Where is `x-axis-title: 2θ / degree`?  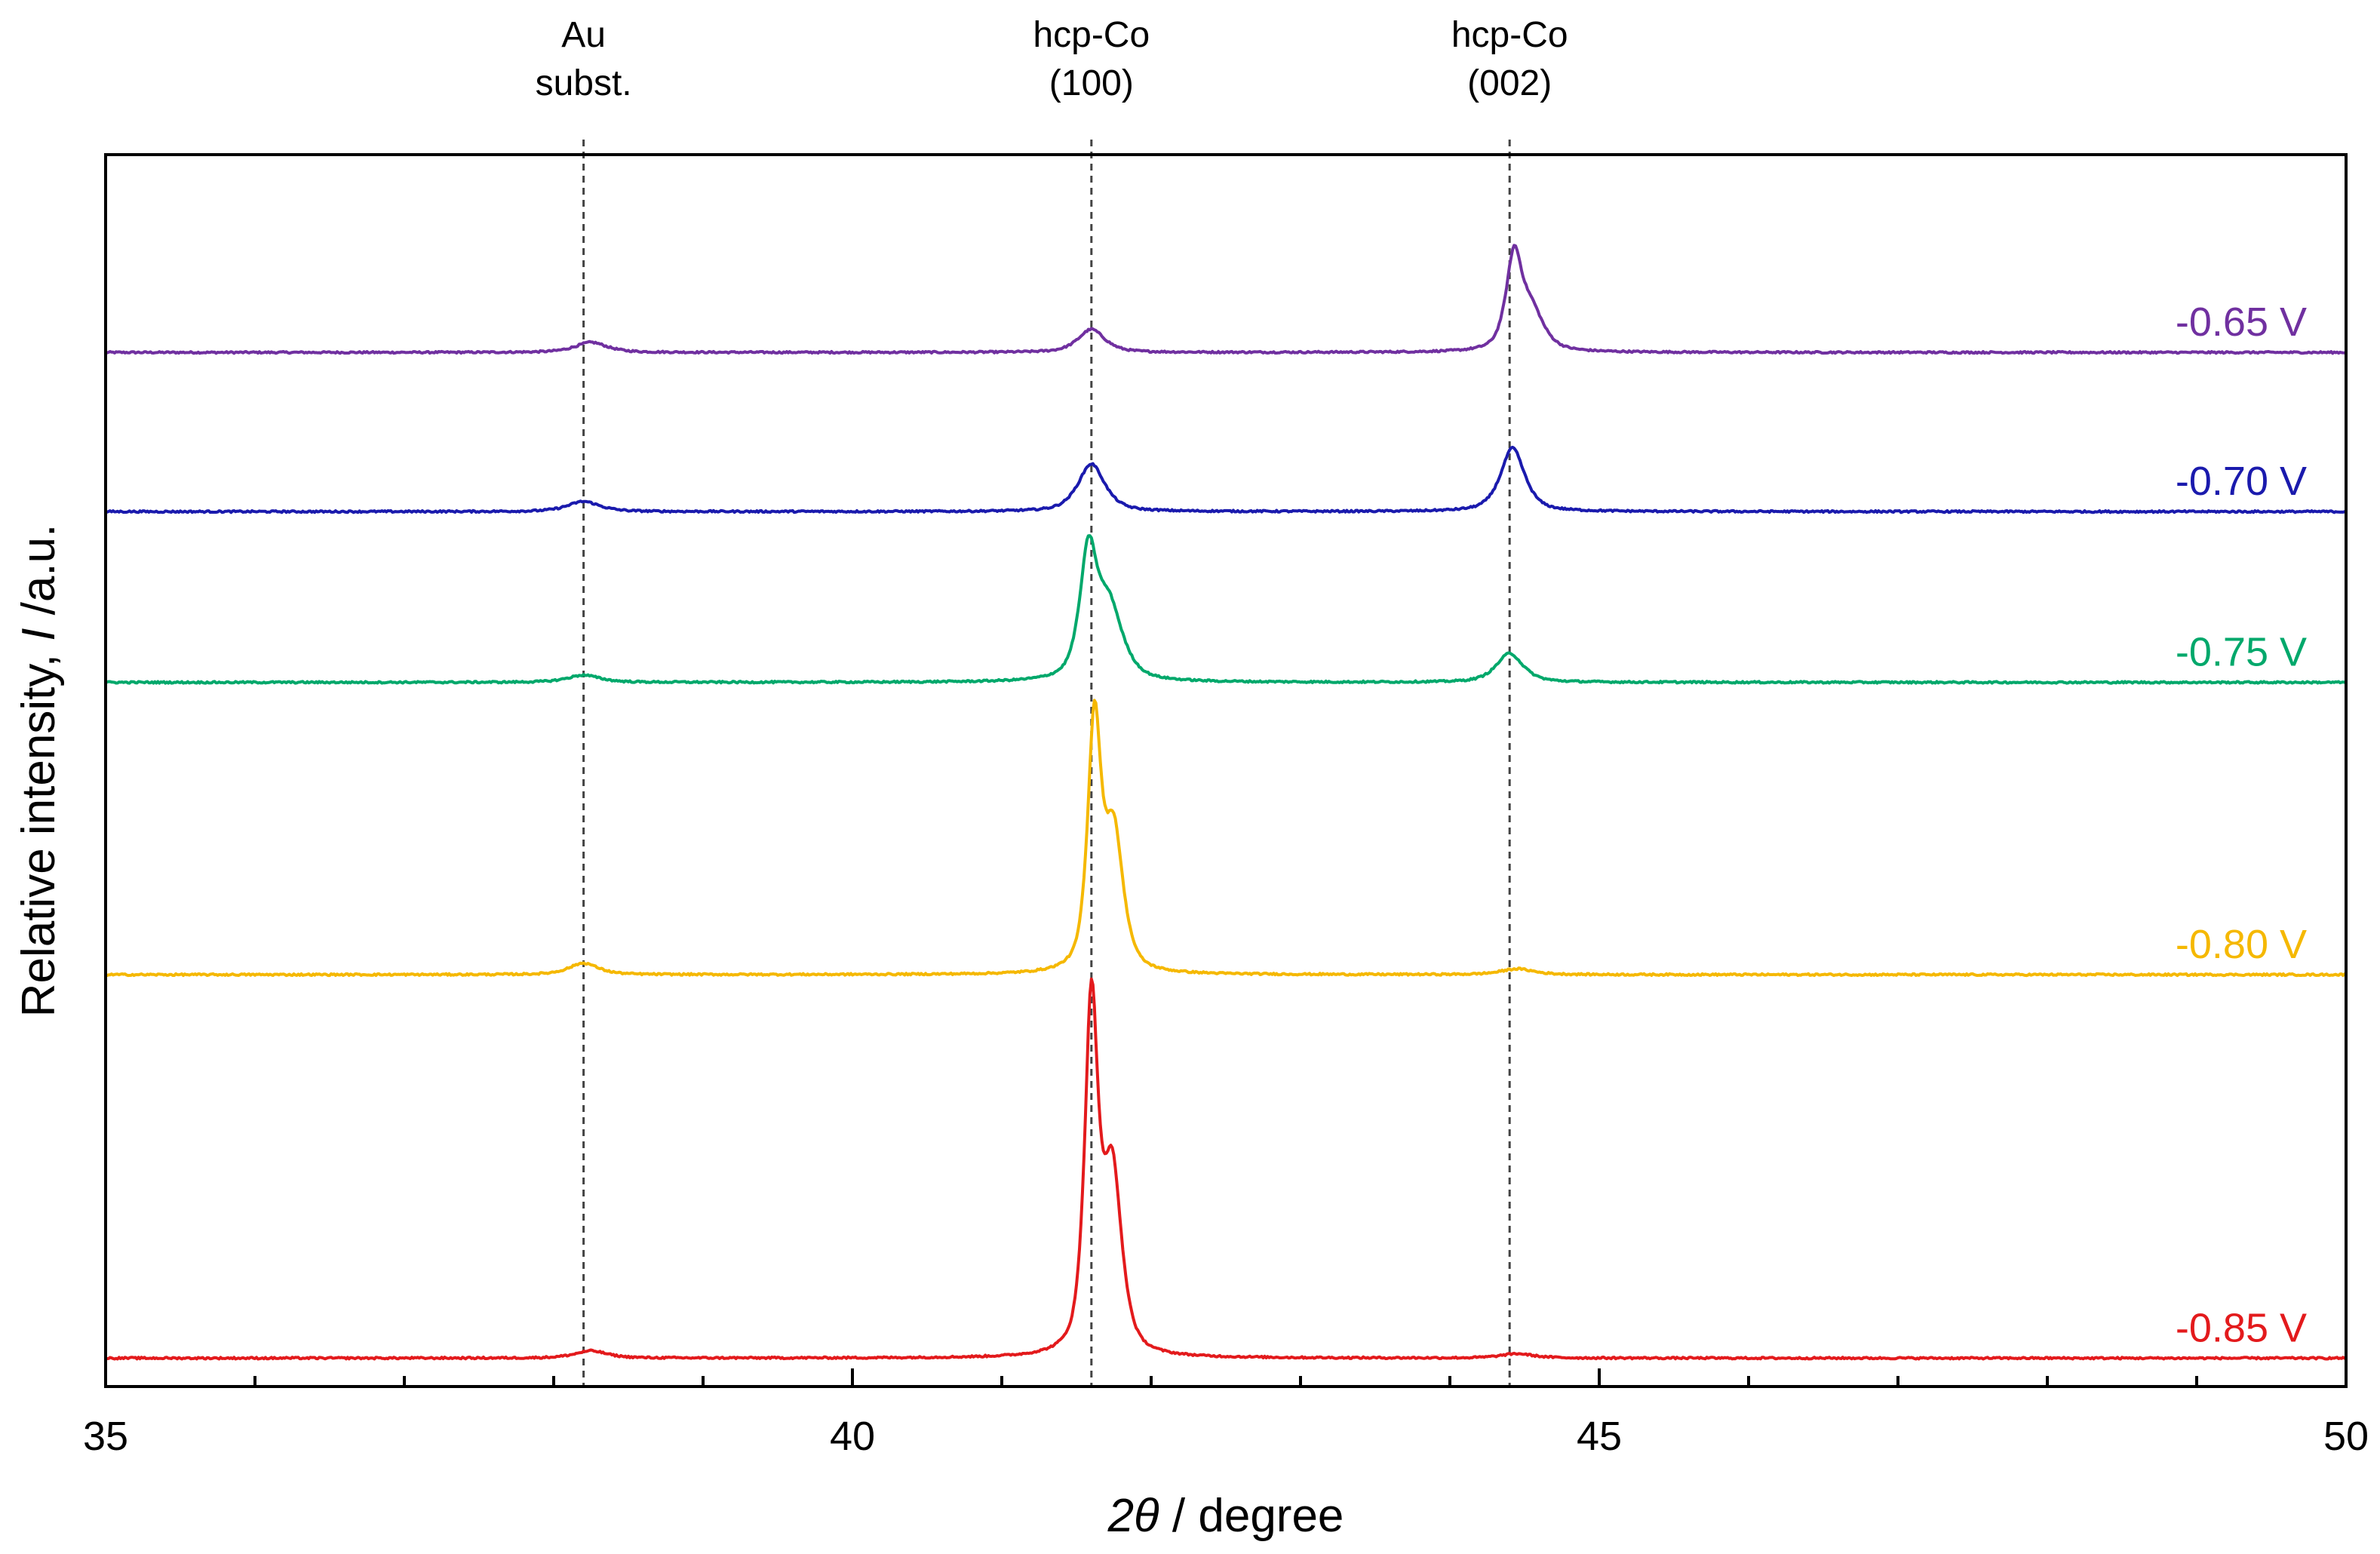 x-axis-title: 2θ / degree is located at coordinates (1225, 1516).